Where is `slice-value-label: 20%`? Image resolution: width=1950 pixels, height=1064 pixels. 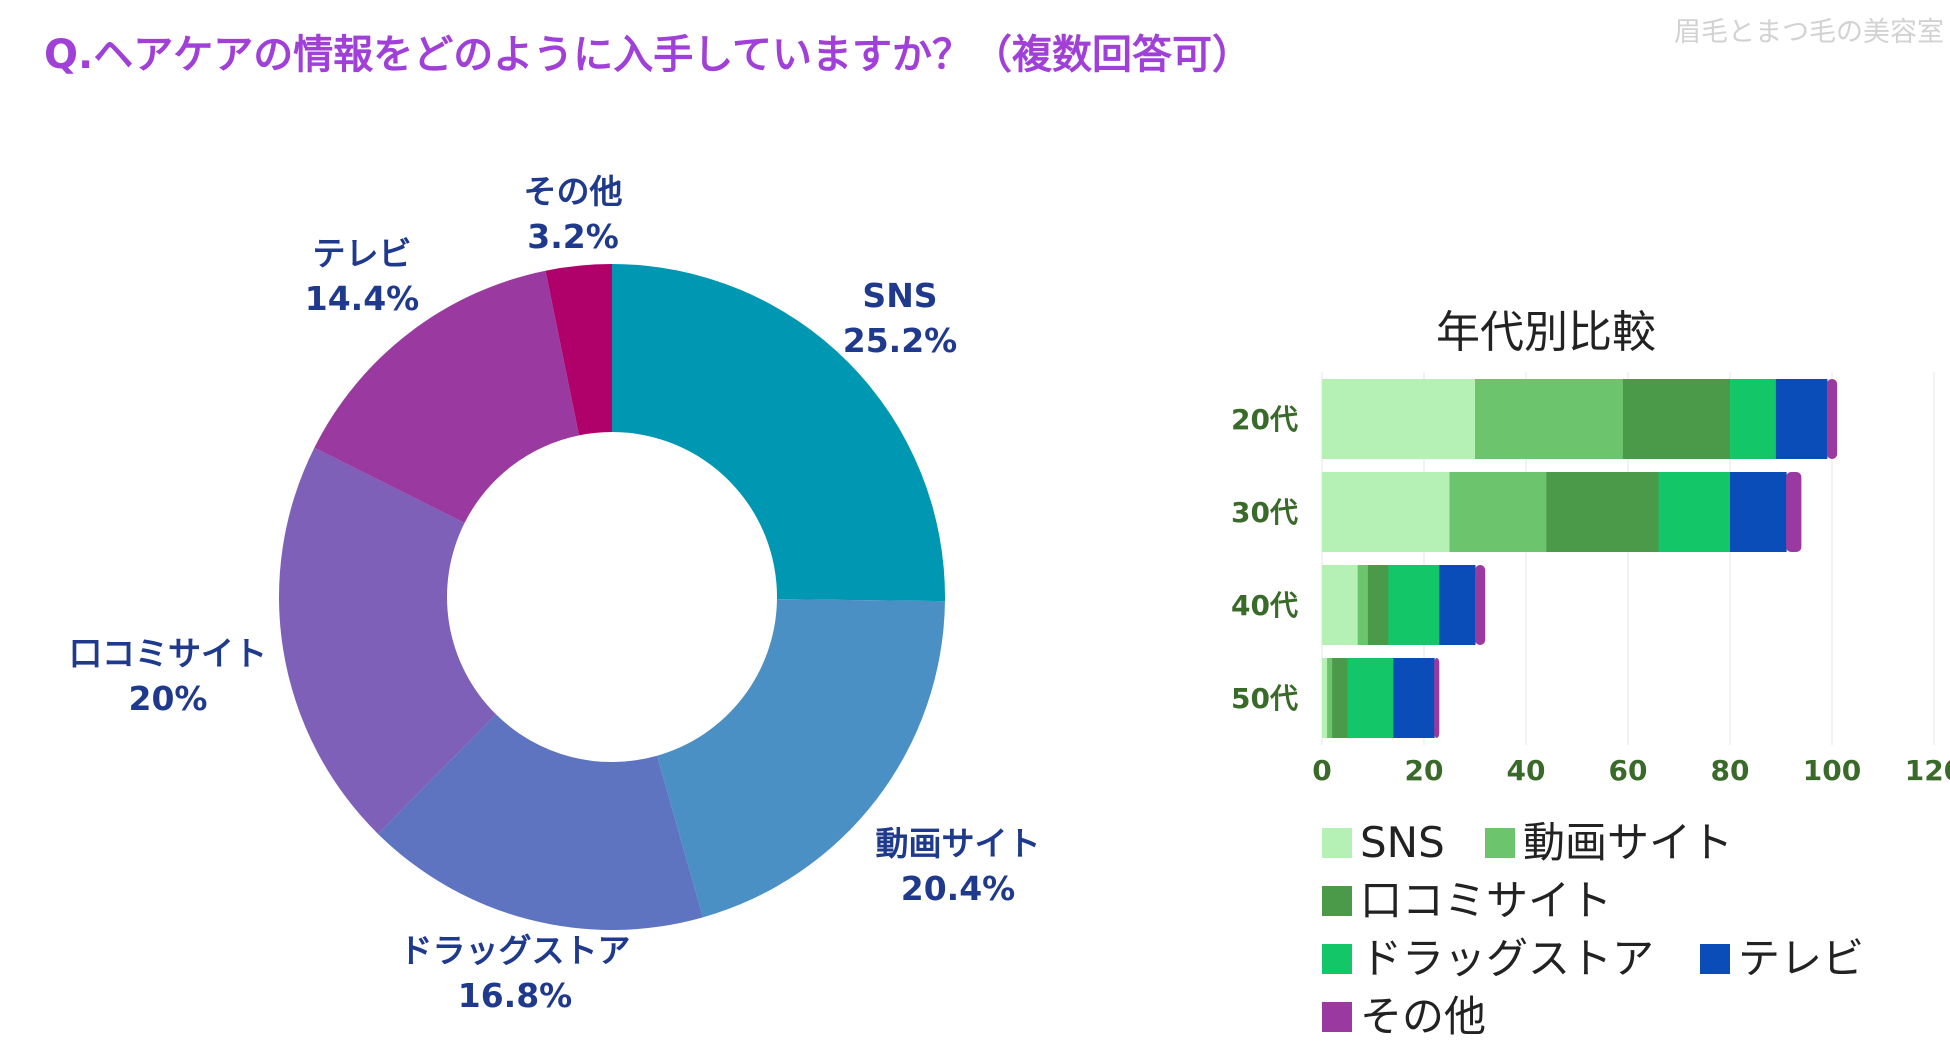 slice-value-label: 20% is located at coordinates (168, 698).